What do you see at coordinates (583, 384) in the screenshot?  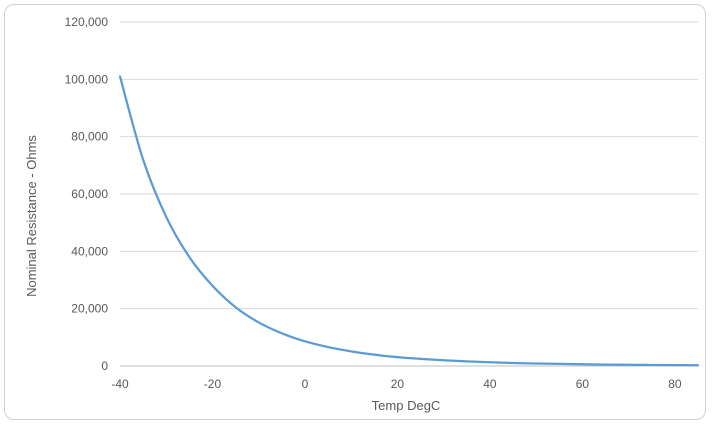 I see `x-tick-label: 60` at bounding box center [583, 384].